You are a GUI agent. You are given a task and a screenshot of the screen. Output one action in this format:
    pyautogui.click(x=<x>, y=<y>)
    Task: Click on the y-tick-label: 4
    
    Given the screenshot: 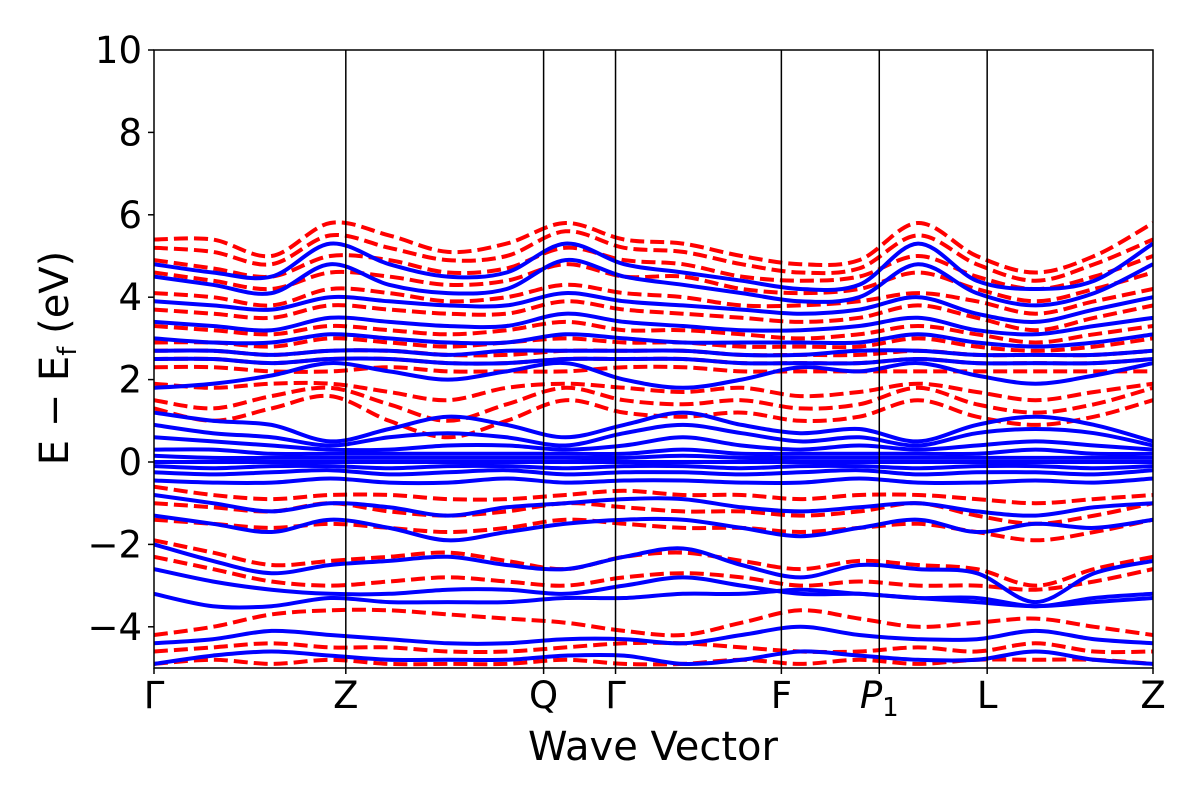 What is the action you would take?
    pyautogui.click(x=130, y=297)
    